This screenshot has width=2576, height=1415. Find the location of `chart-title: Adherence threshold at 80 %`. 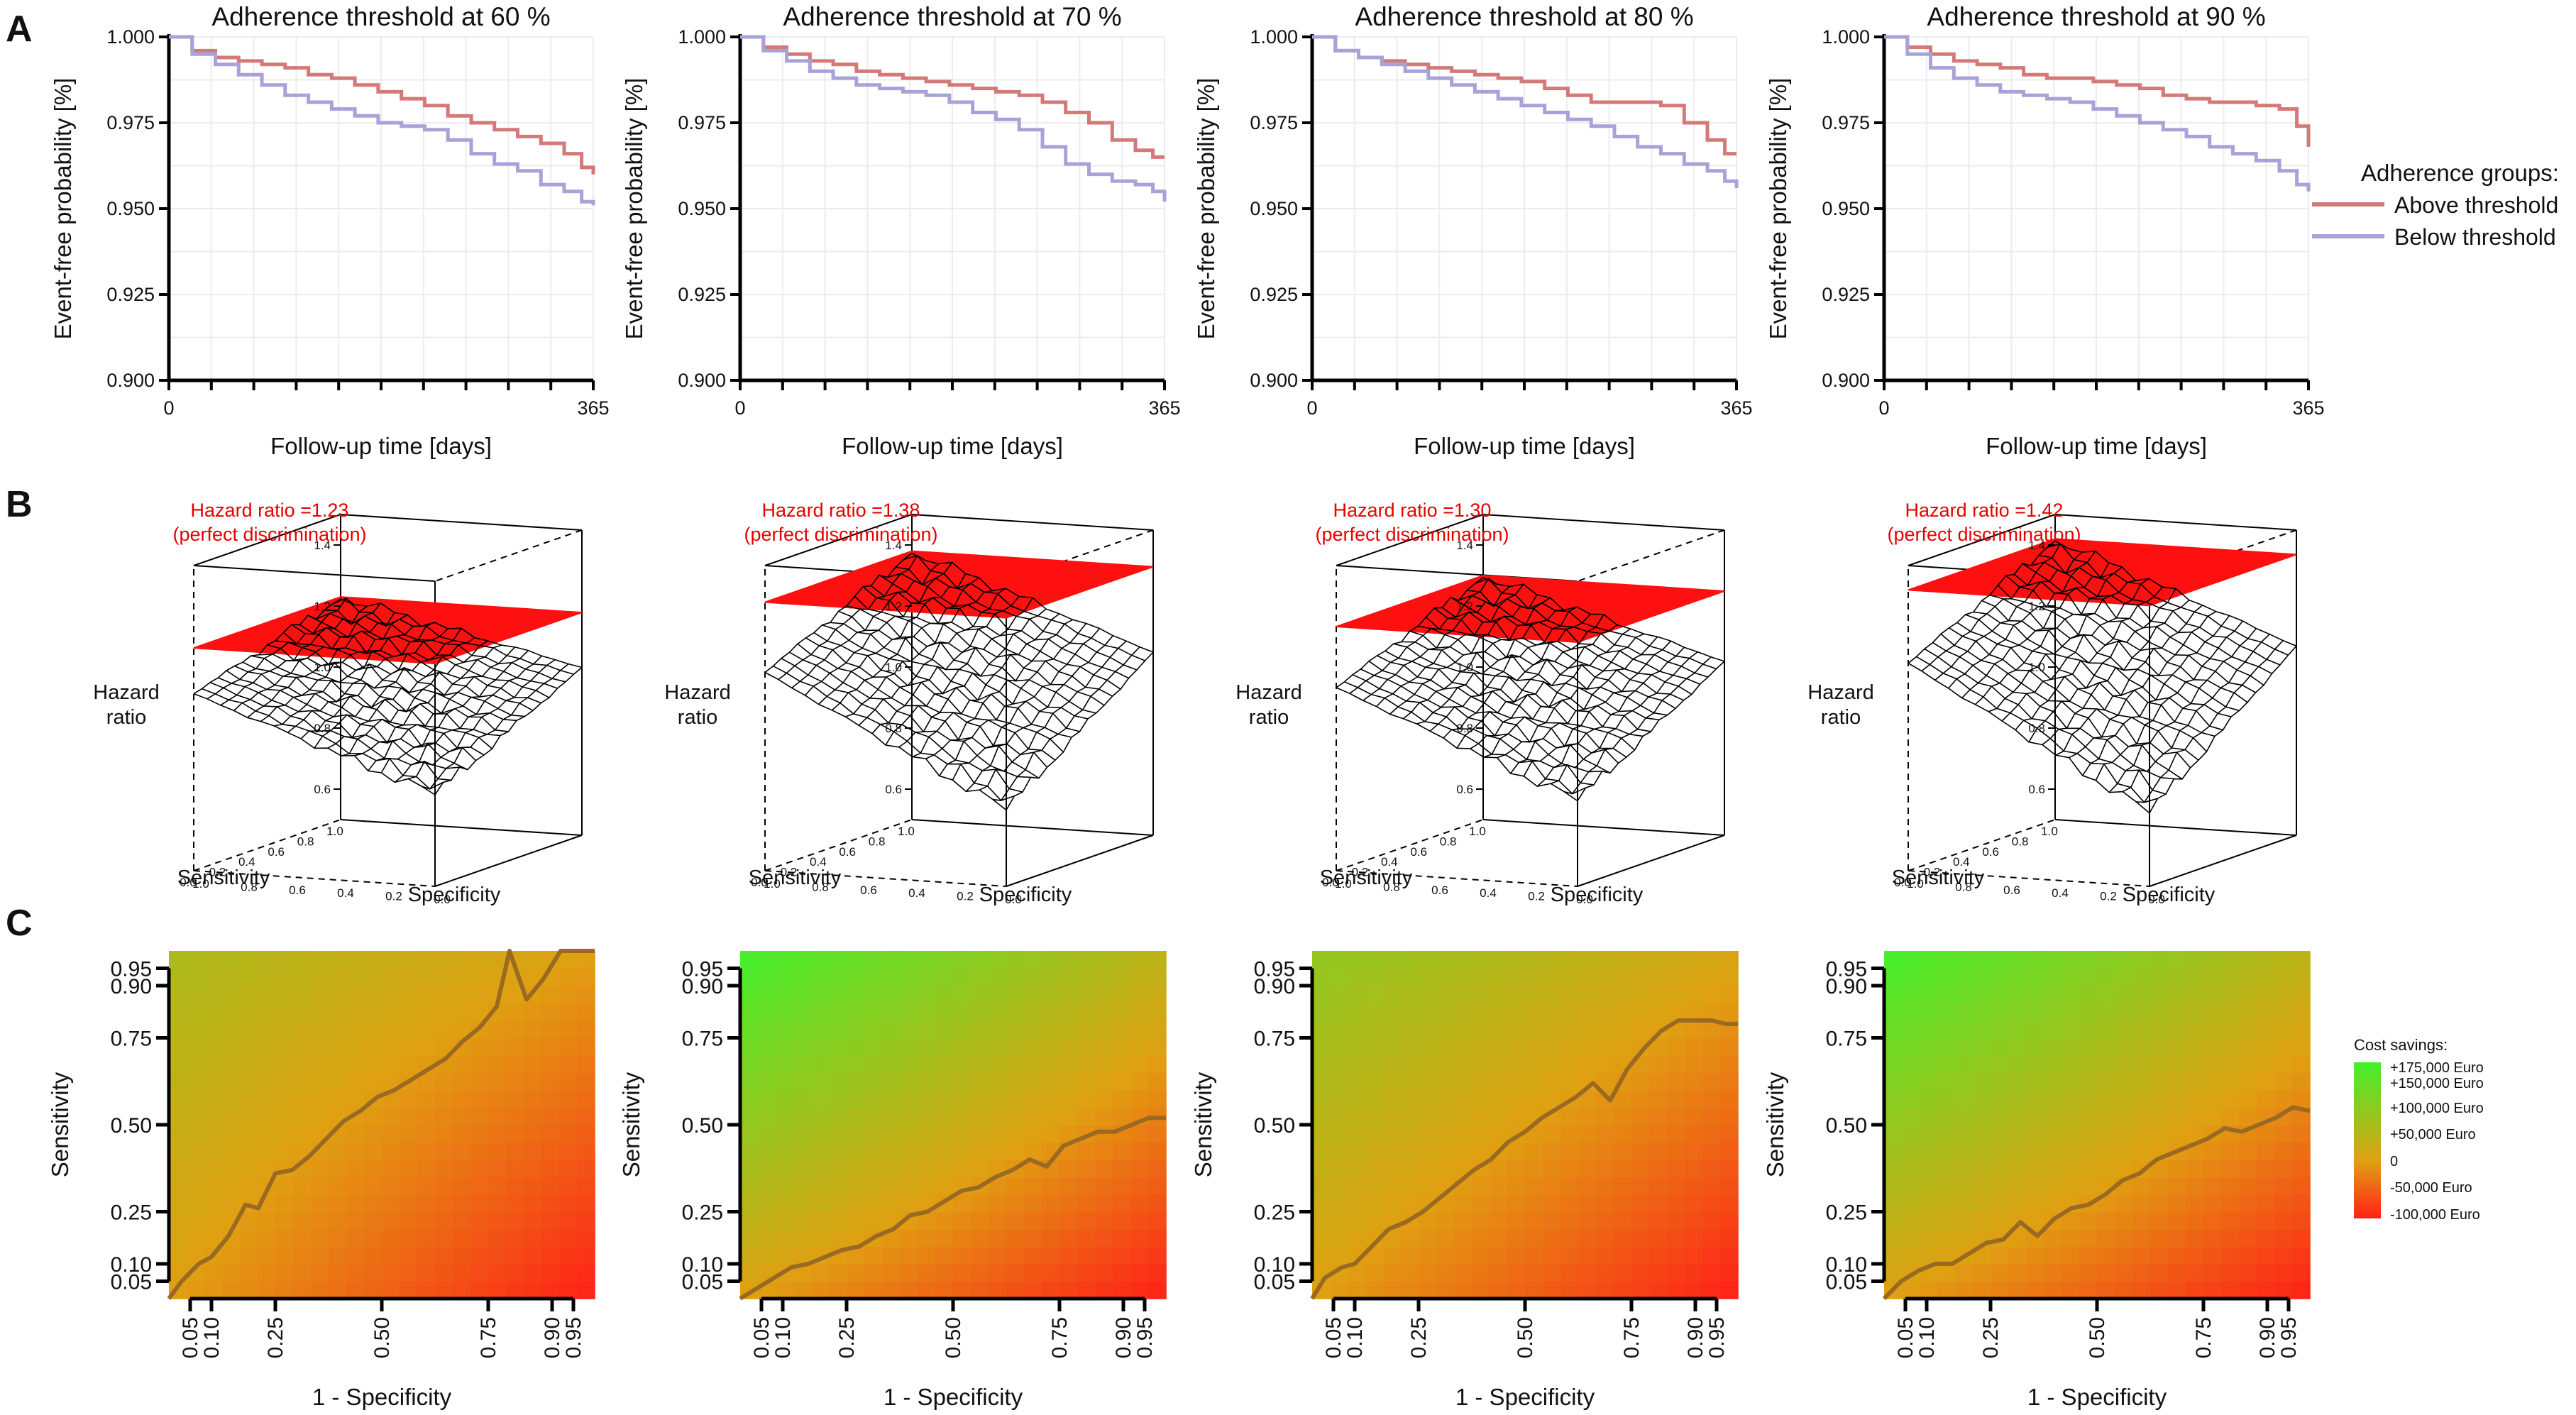

chart-title: Adherence threshold at 80 % is located at coordinates (1524, 16).